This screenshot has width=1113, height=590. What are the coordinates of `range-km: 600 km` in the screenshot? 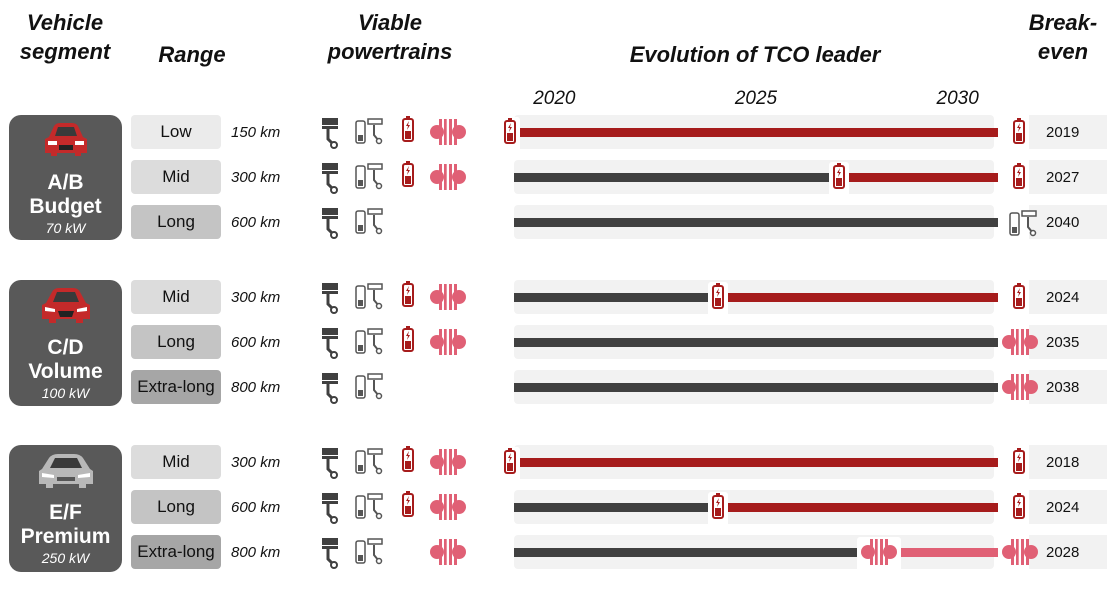 It's located at (256, 222).